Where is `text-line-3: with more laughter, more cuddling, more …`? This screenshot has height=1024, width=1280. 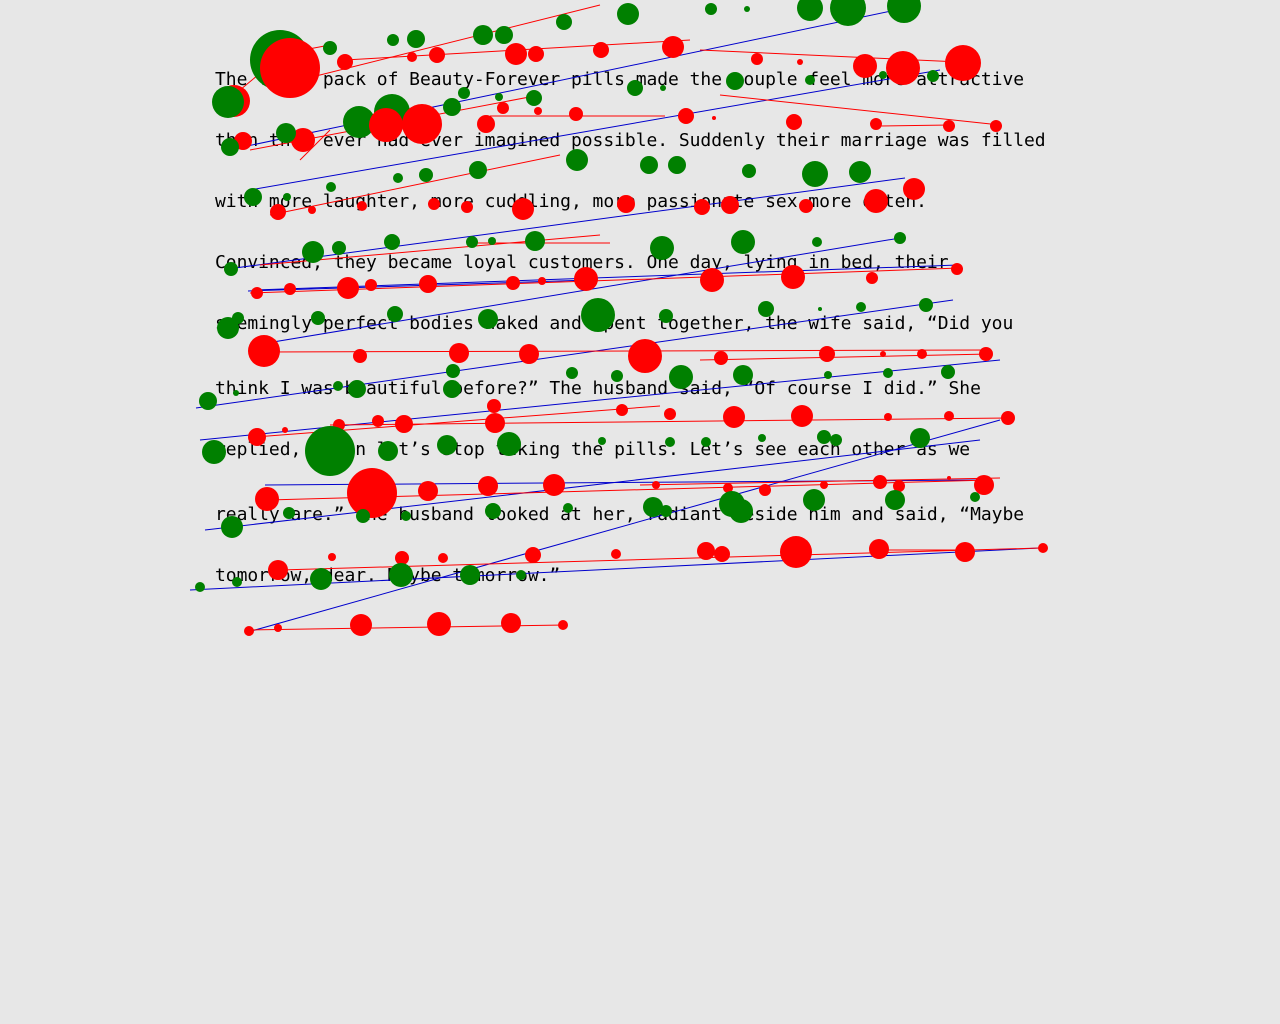
text-line-3: with more laughter, more cuddling, more … is located at coordinates (571, 201).